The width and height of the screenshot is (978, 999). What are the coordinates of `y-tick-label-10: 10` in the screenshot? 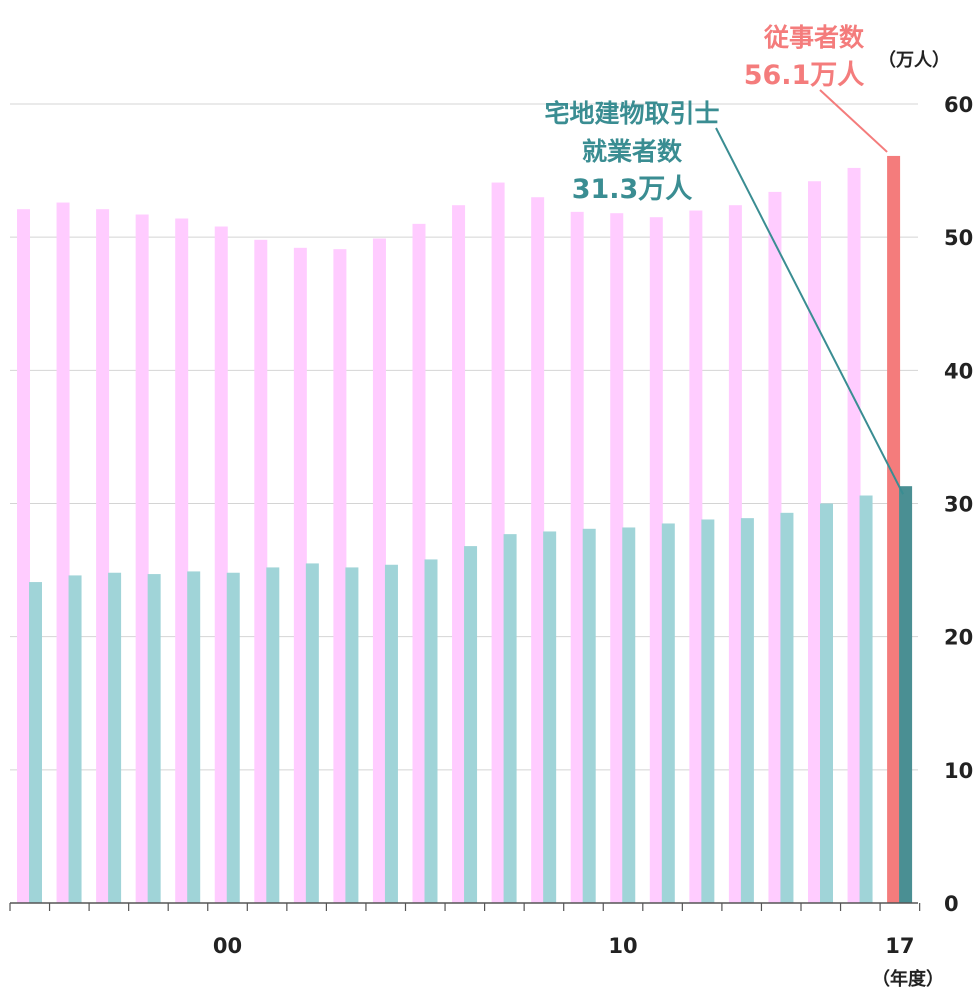 It's located at (958, 771).